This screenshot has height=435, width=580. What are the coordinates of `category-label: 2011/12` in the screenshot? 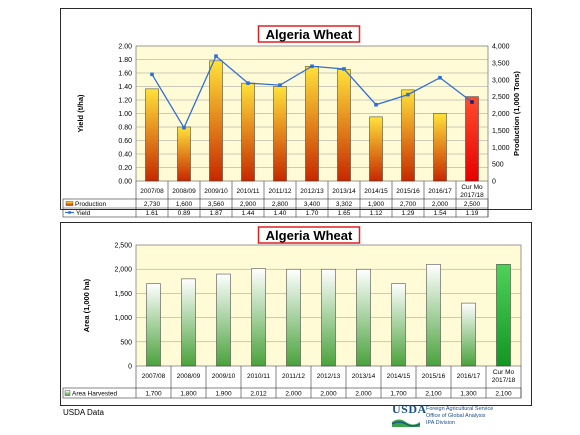 It's located at (279, 191).